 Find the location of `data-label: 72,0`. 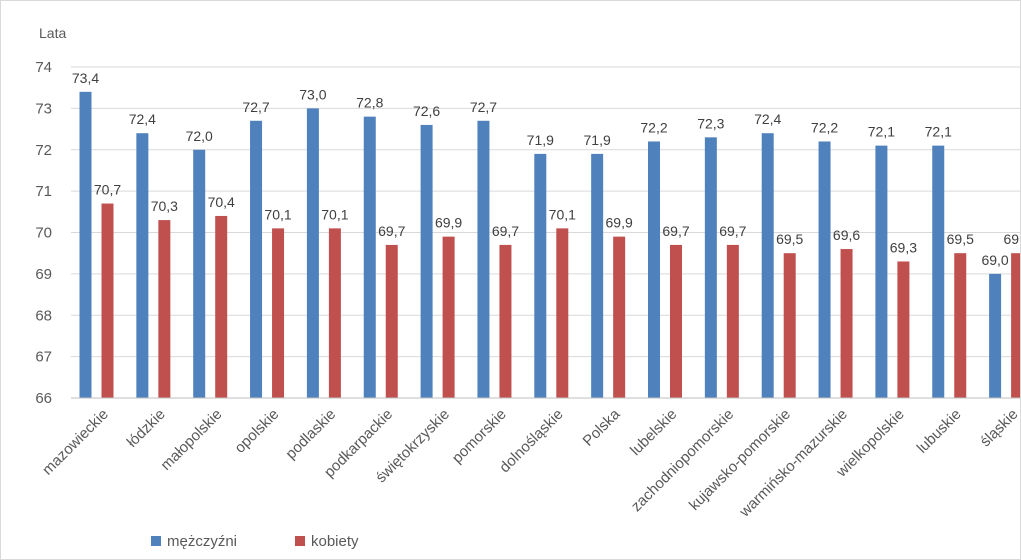

data-label: 72,0 is located at coordinates (199, 136).